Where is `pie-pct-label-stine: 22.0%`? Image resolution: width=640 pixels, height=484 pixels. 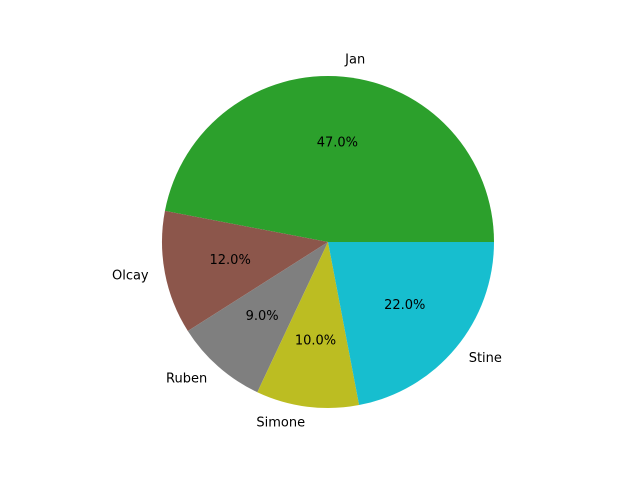 pie-pct-label-stine: 22.0% is located at coordinates (404, 305).